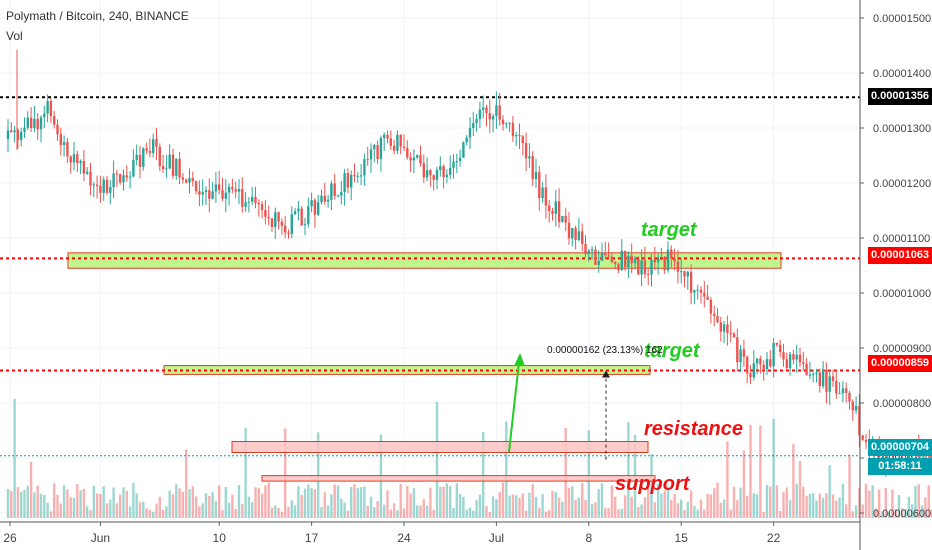 This screenshot has width=932, height=550. Describe the element at coordinates (900, 363) in the screenshot. I see `price-tag-red-lower: 0.00000859` at that location.